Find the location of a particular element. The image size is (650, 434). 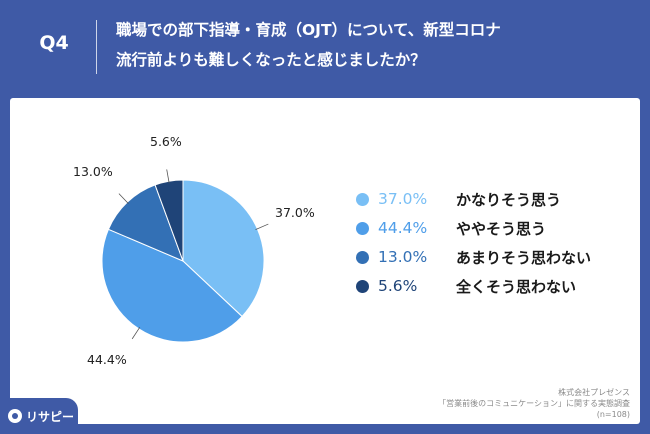

slice-label-amari: 13.0% is located at coordinates (93, 171).